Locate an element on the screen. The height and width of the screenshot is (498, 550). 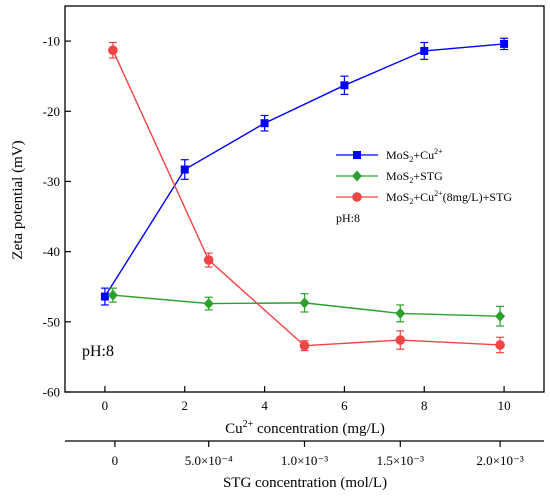
x-primary-tick-label: 6 is located at coordinates (344, 405).